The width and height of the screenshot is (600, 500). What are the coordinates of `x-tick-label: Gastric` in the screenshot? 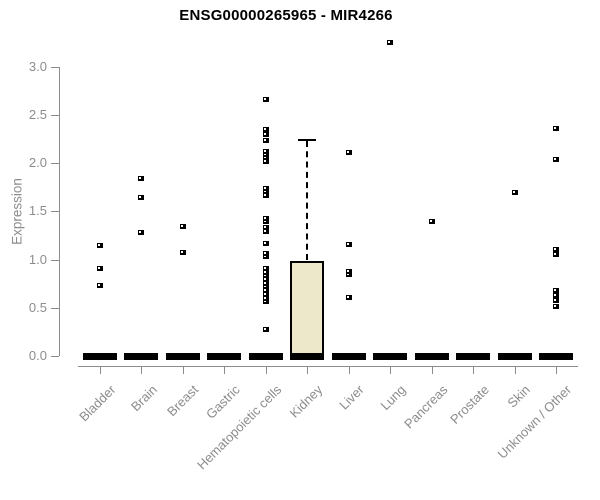 It's located at (222, 402).